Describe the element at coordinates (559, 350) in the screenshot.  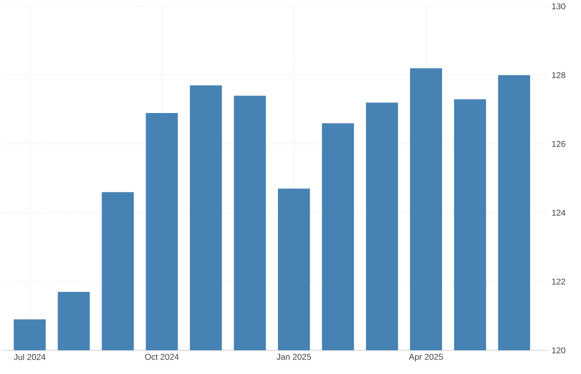
I see `y-tick-label: 120` at that location.